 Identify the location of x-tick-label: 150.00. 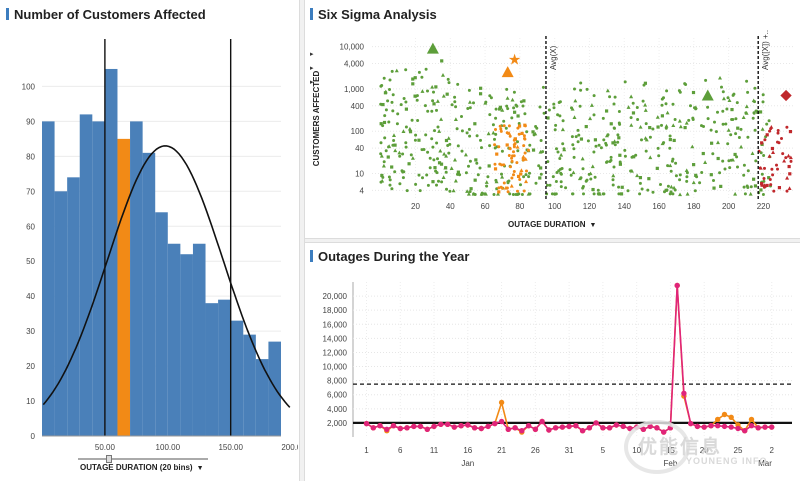
(230, 447).